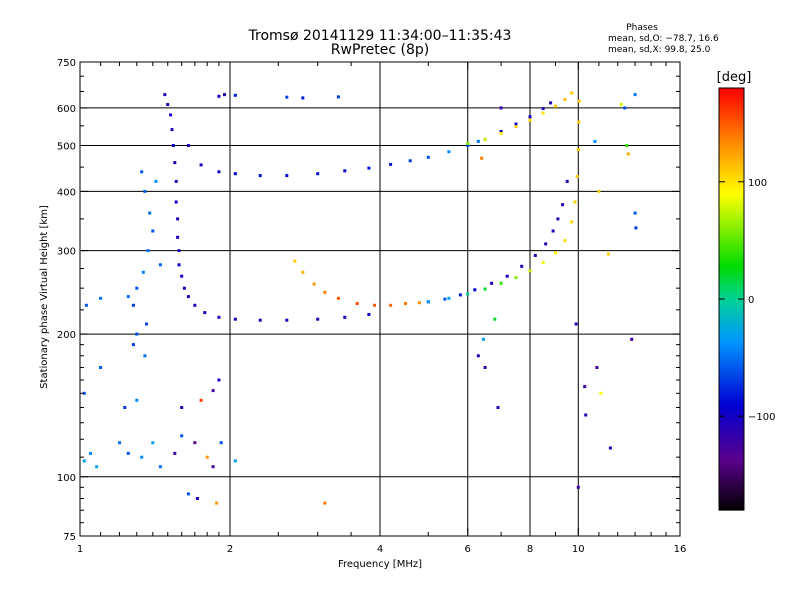  Describe the element at coordinates (578, 549) in the screenshot. I see `x-tick-label: 10` at that location.